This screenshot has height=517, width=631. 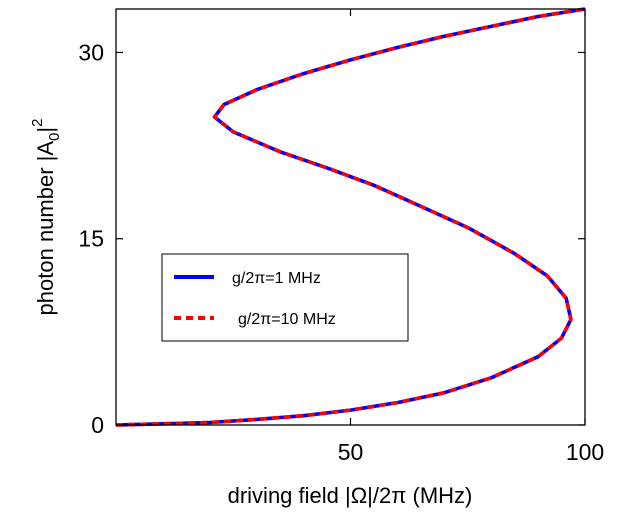 What do you see at coordinates (97, 425) in the screenshot?
I see `y-tick-label-1: 0` at bounding box center [97, 425].